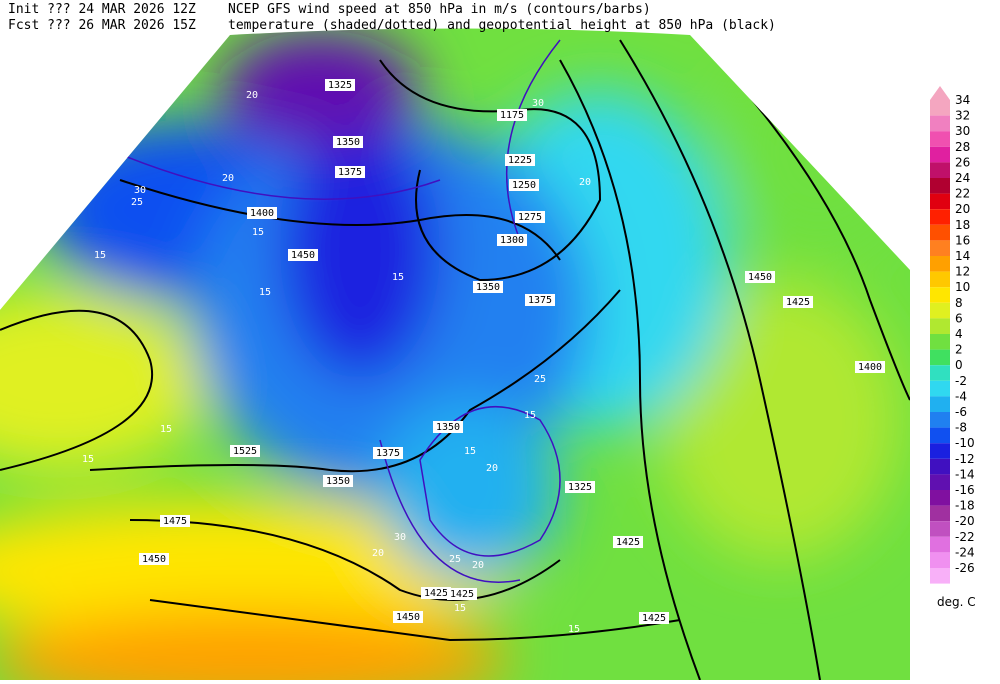 This screenshot has height=684, width=1000. What do you see at coordinates (962, 116) in the screenshot?
I see `colorbar-label: 32` at bounding box center [962, 116].